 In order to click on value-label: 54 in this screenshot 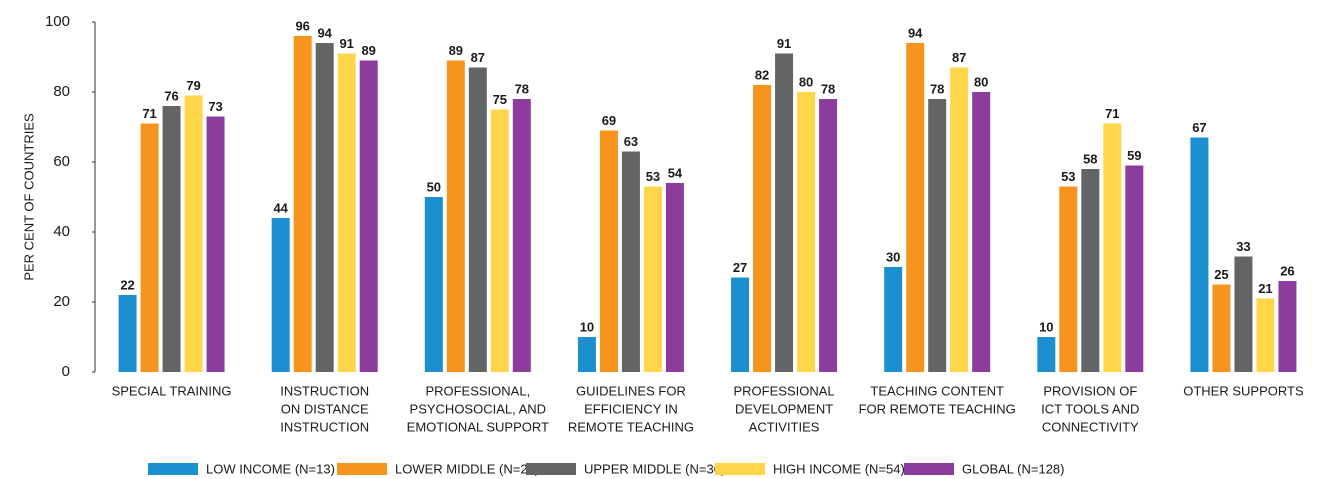, I will do `click(675, 172)`.